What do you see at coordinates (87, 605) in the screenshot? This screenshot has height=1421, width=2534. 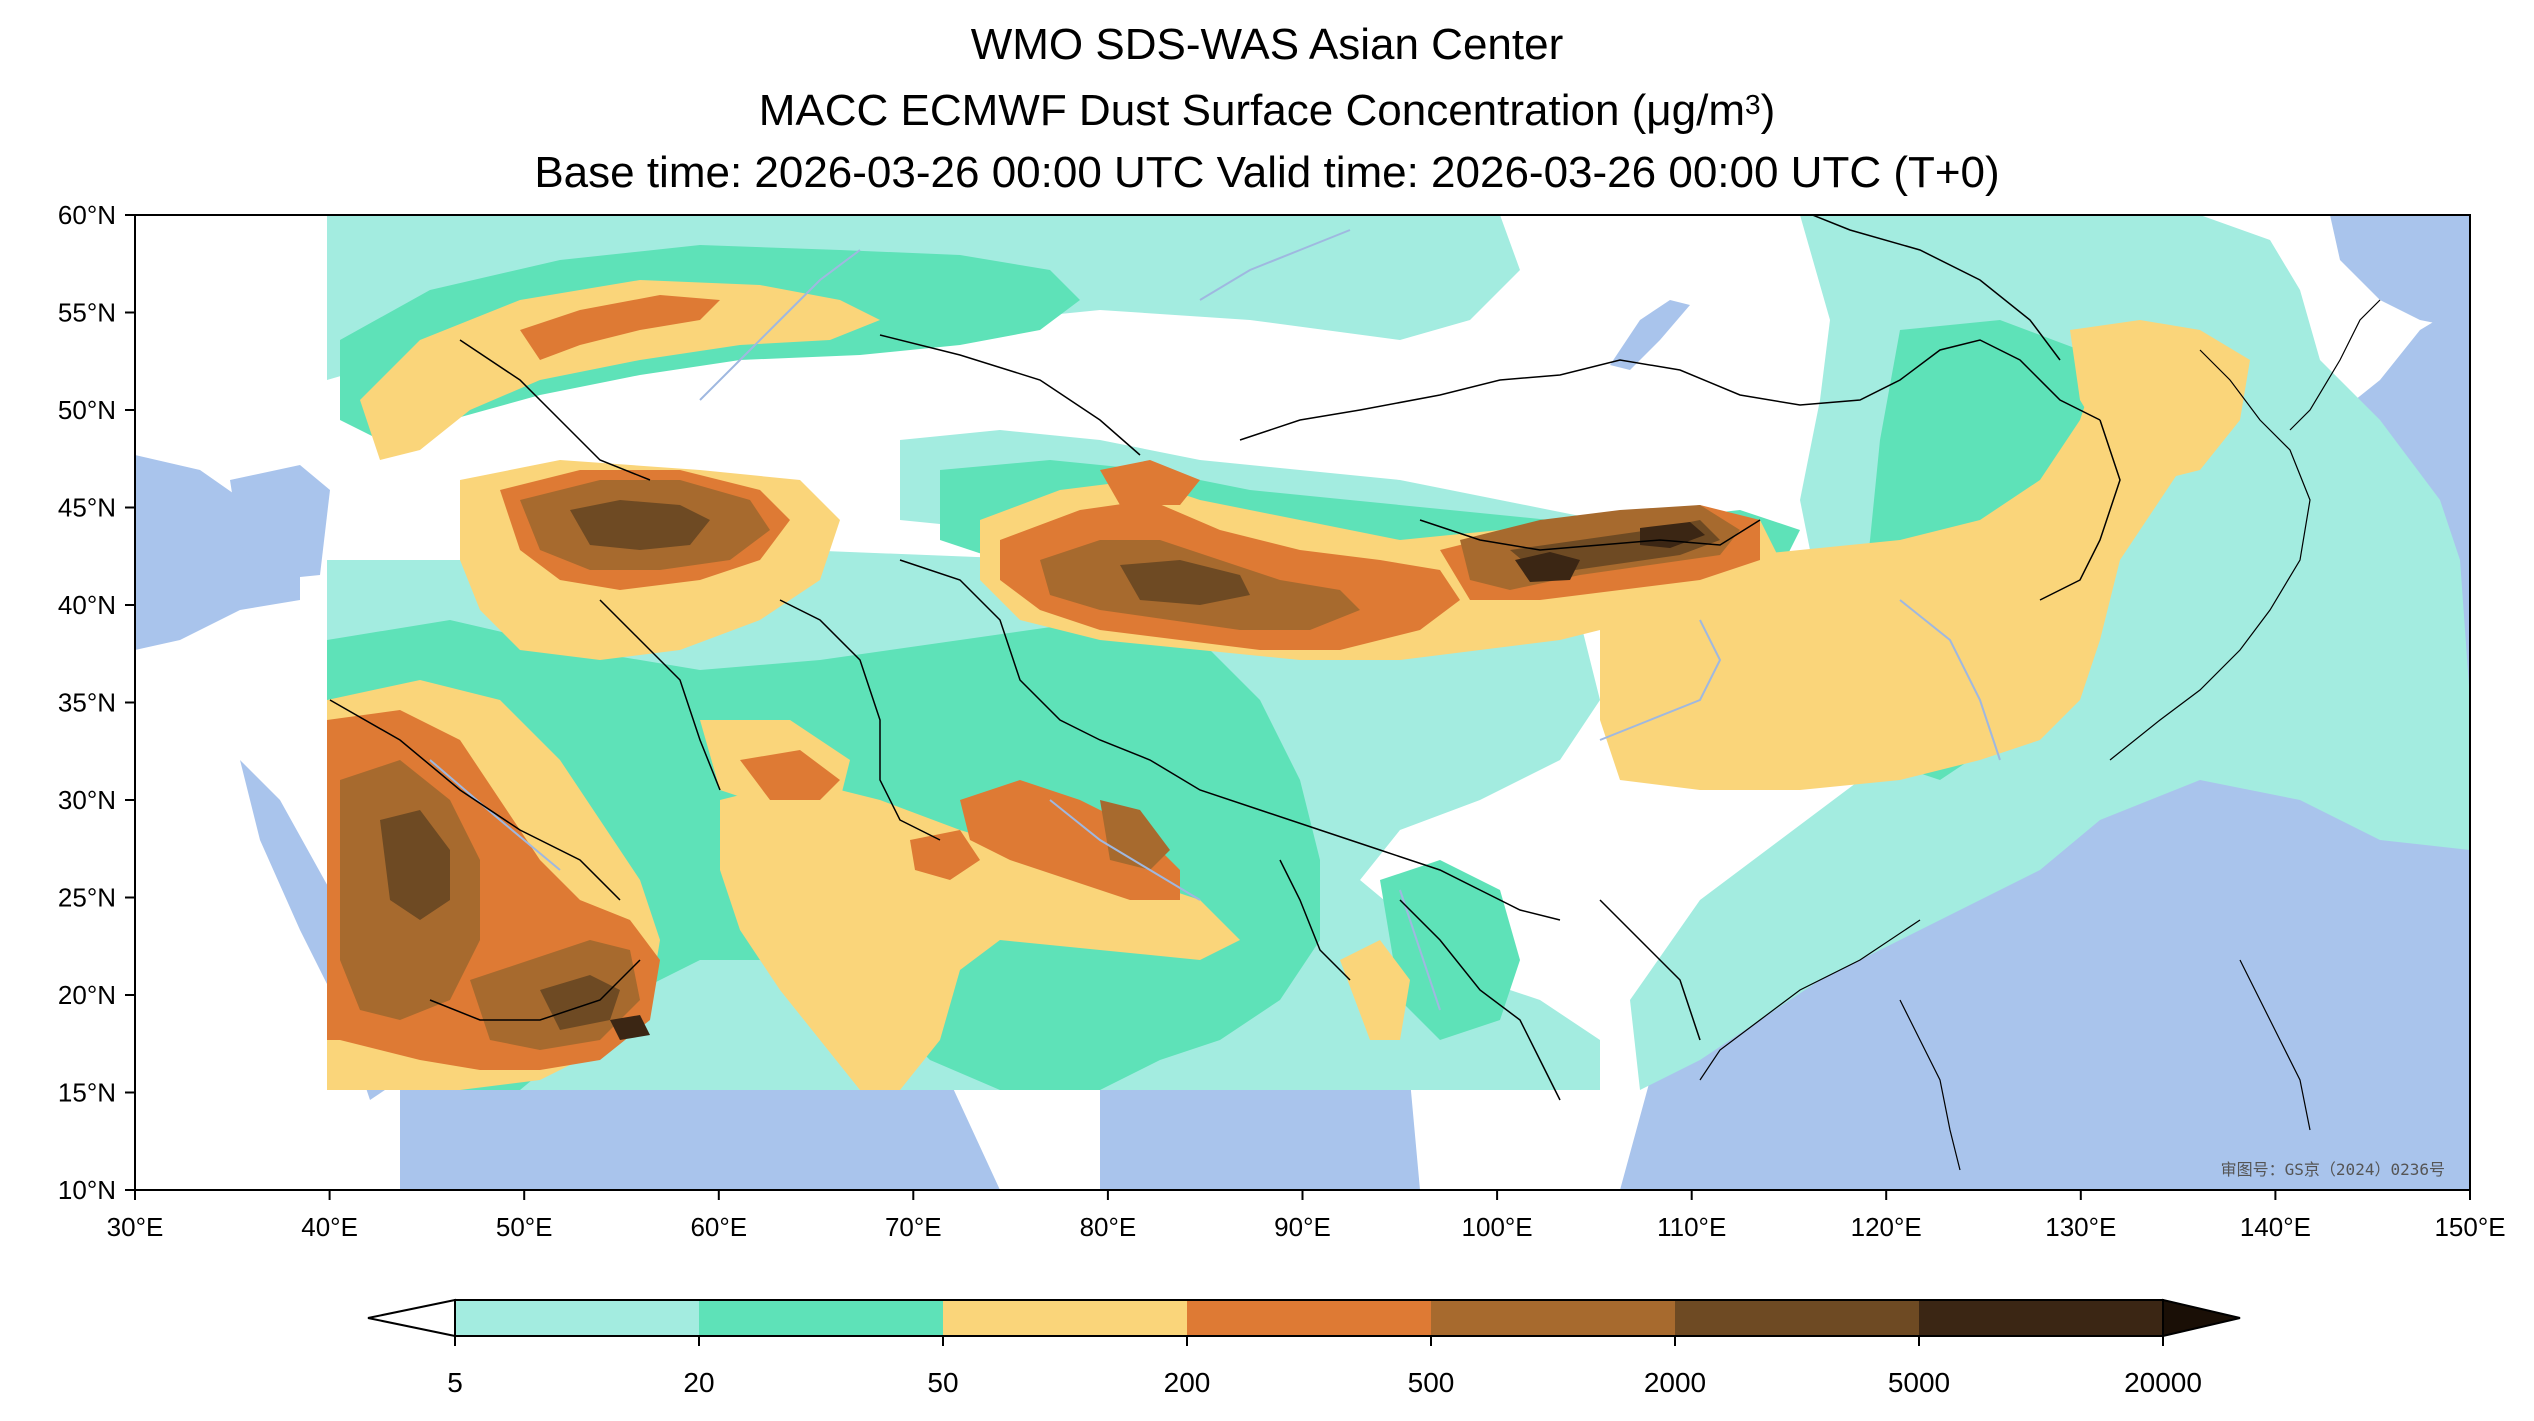 I see `lat-tick-label: 40°N` at bounding box center [87, 605].